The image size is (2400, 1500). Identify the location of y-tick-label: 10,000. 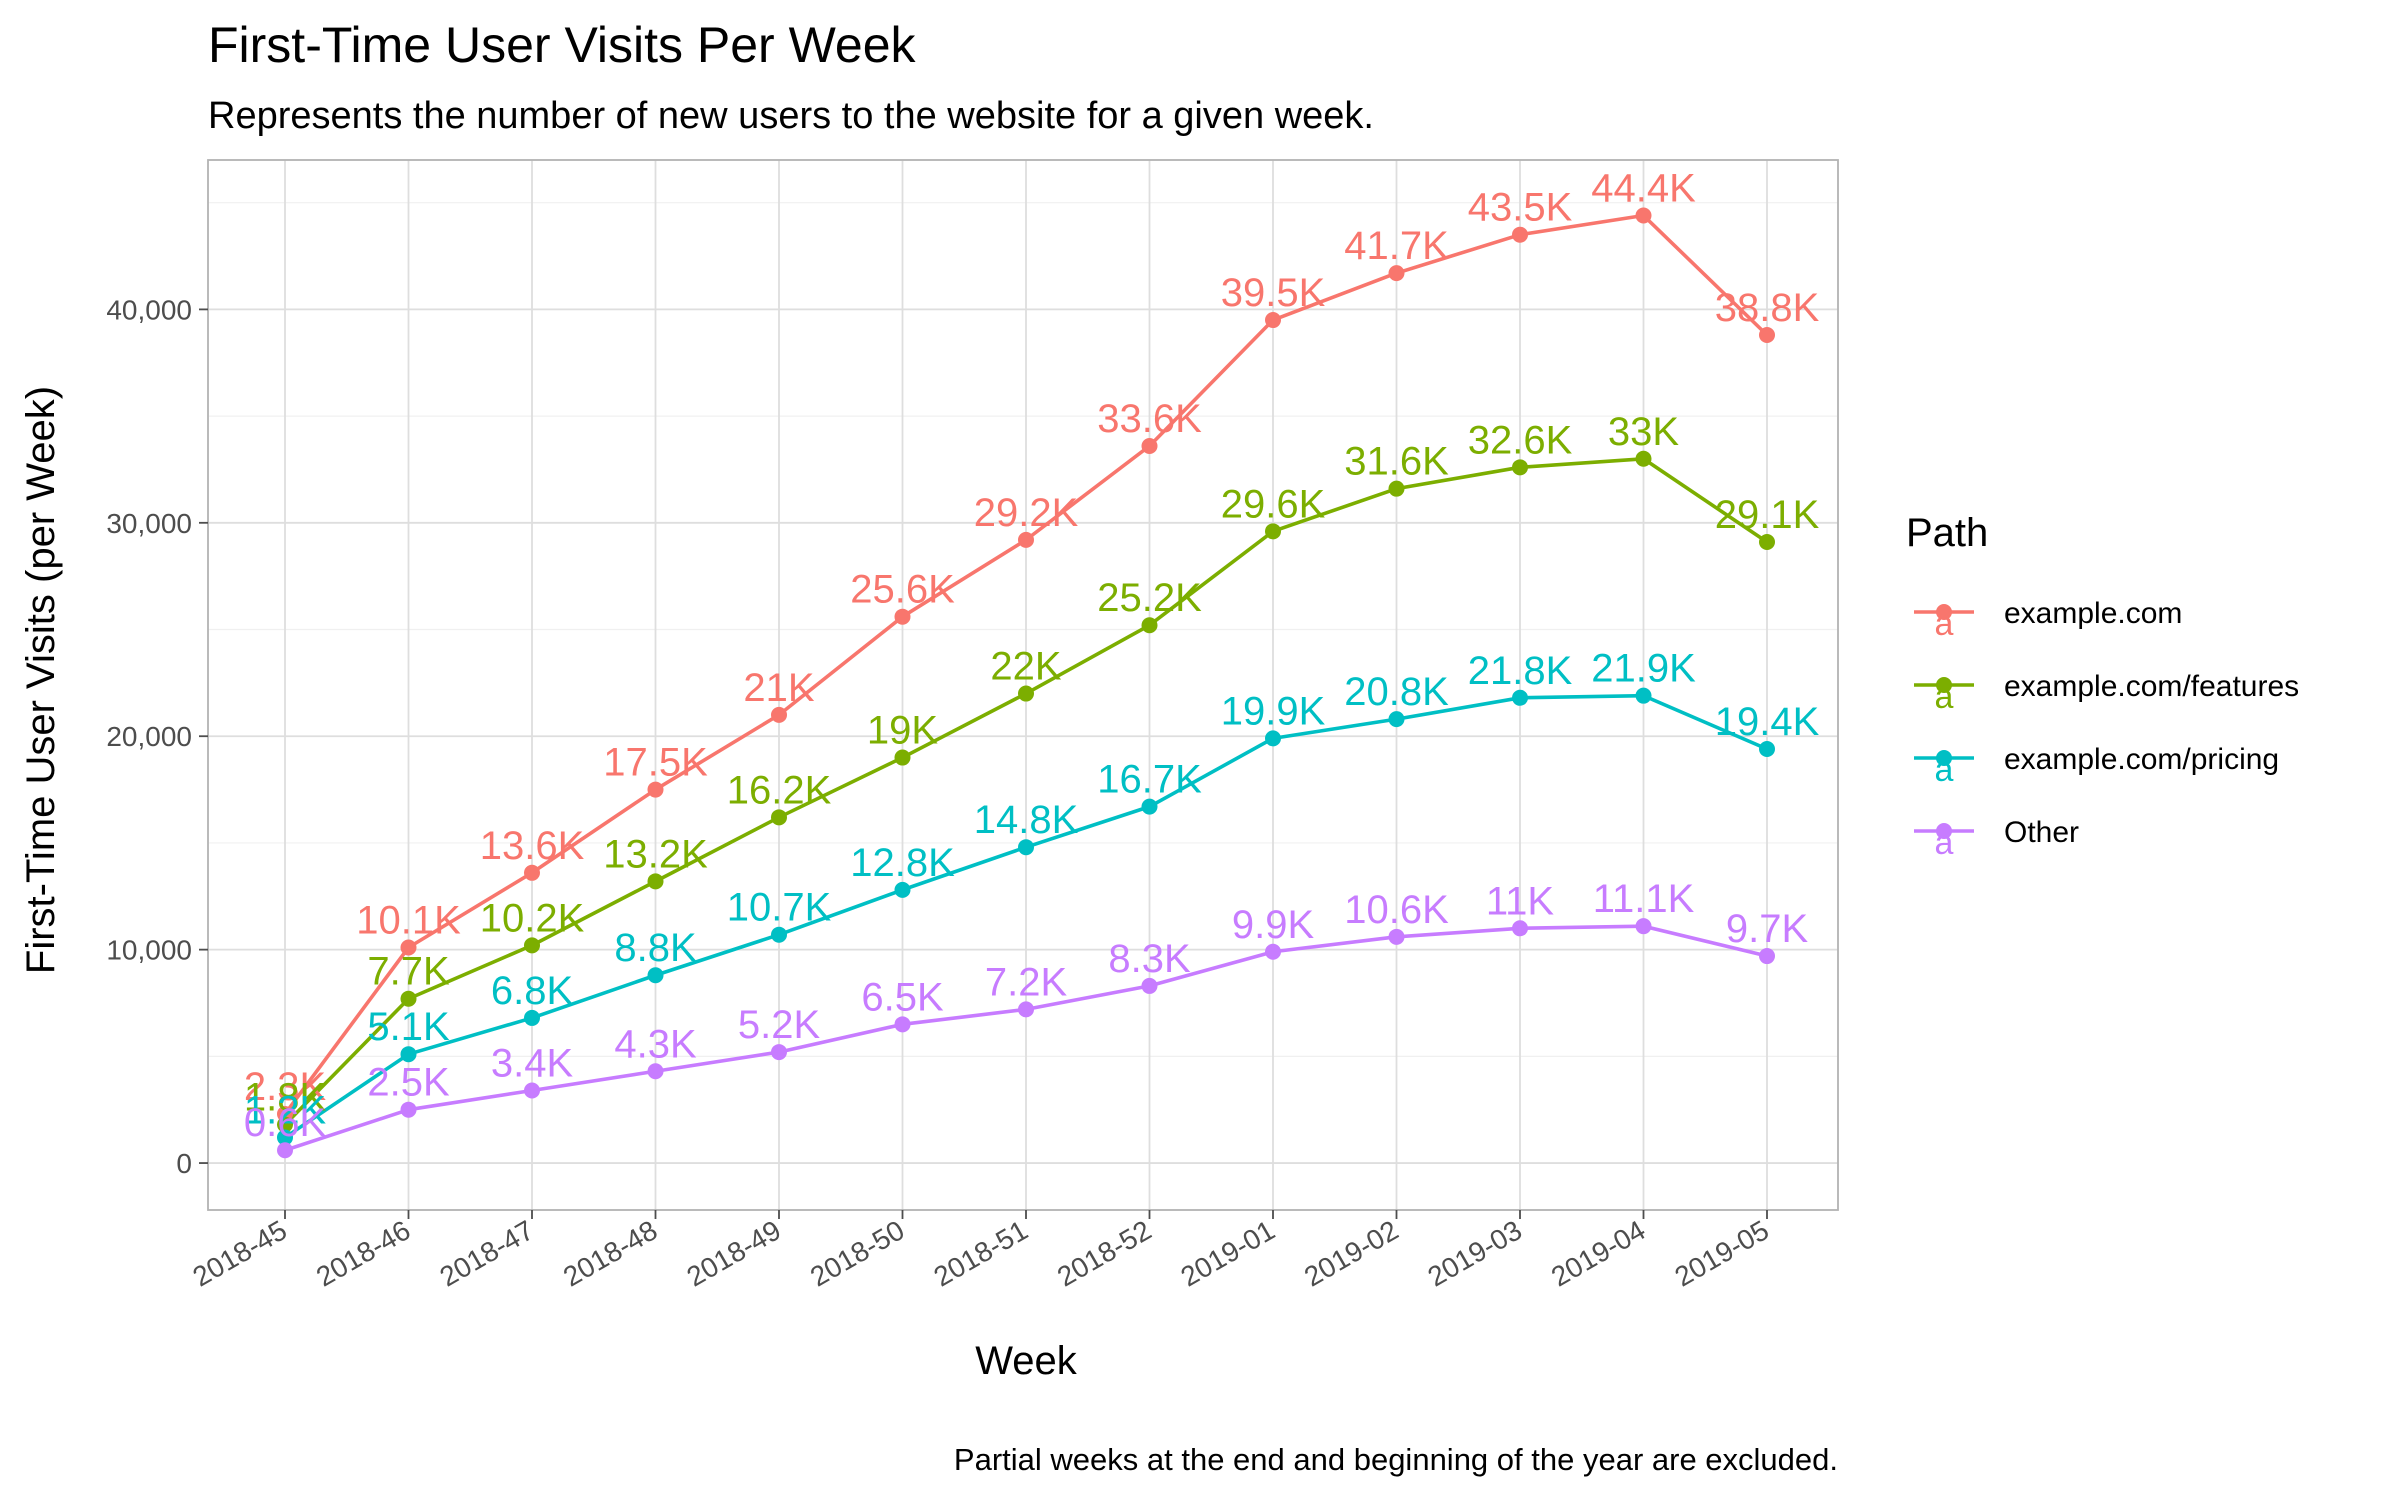
(149, 950).